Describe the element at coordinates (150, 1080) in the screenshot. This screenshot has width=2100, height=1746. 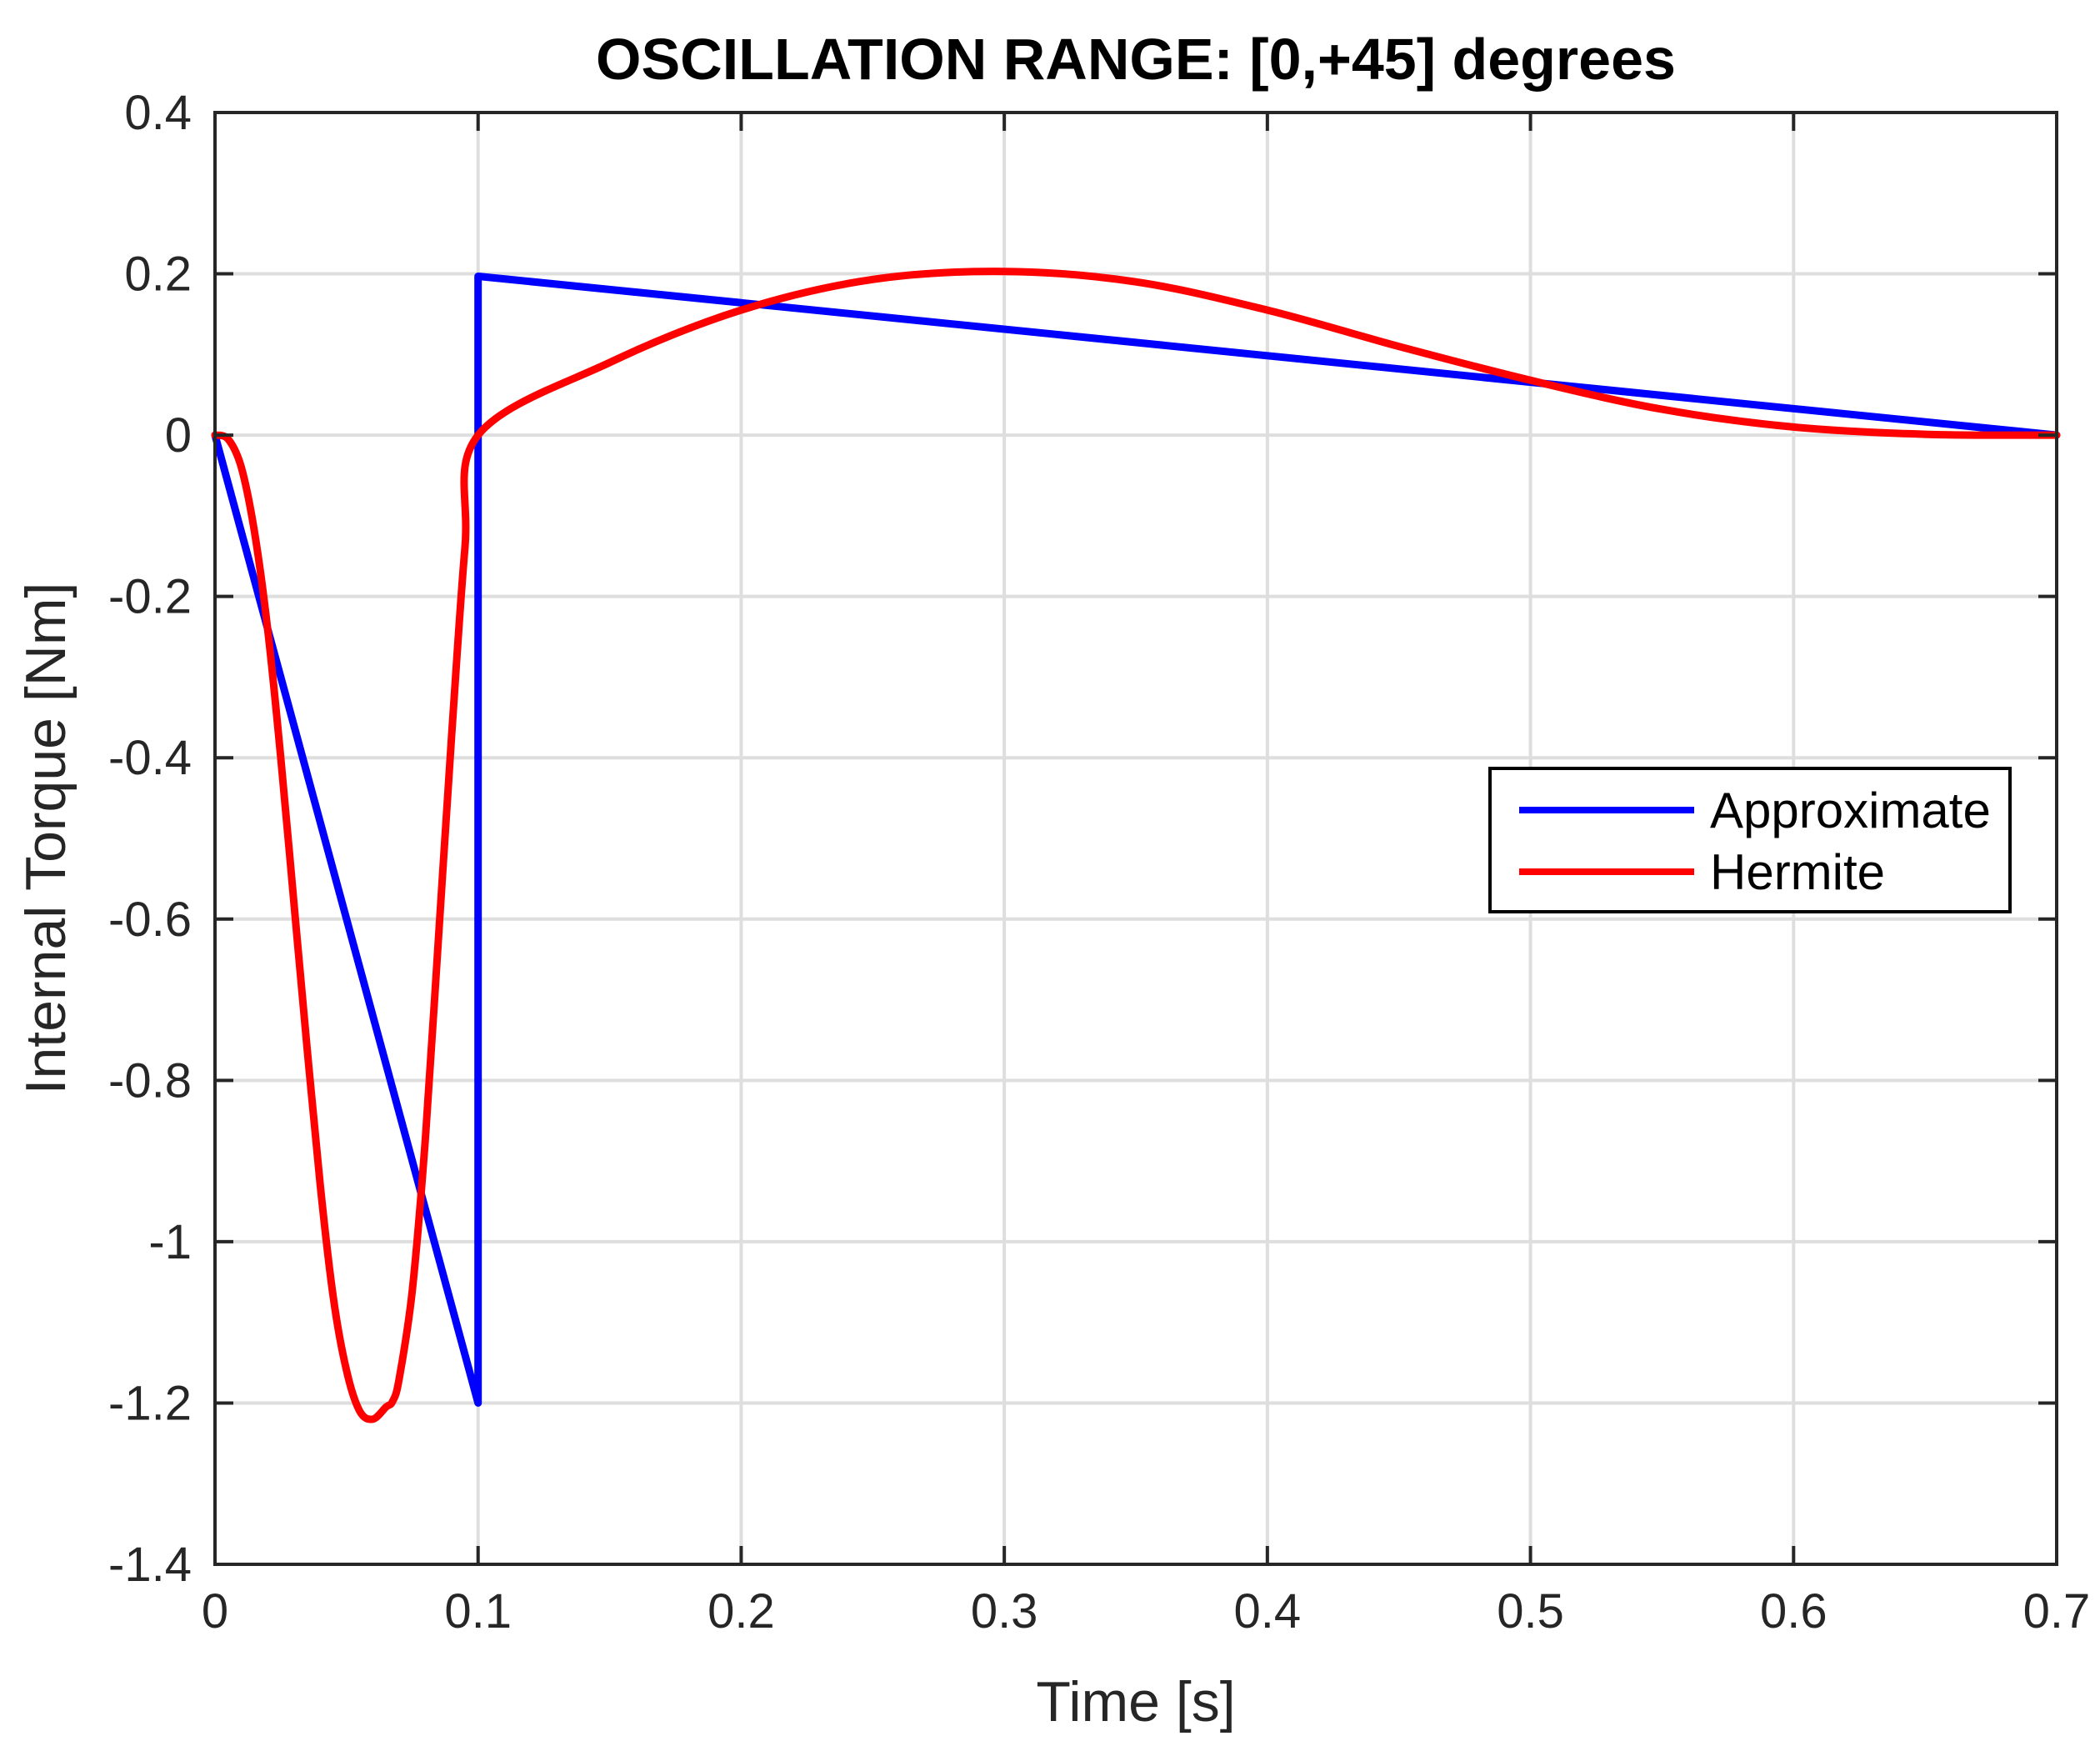
I see `y-tick-label: -0.8` at that location.